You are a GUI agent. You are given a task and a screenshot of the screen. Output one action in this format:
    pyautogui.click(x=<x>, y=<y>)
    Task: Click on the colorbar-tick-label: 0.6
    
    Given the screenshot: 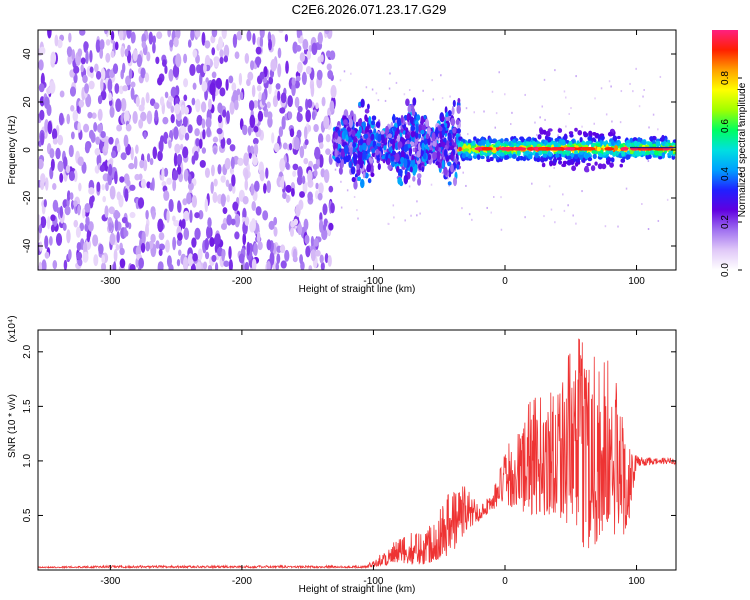 What is the action you would take?
    pyautogui.click(x=725, y=126)
    